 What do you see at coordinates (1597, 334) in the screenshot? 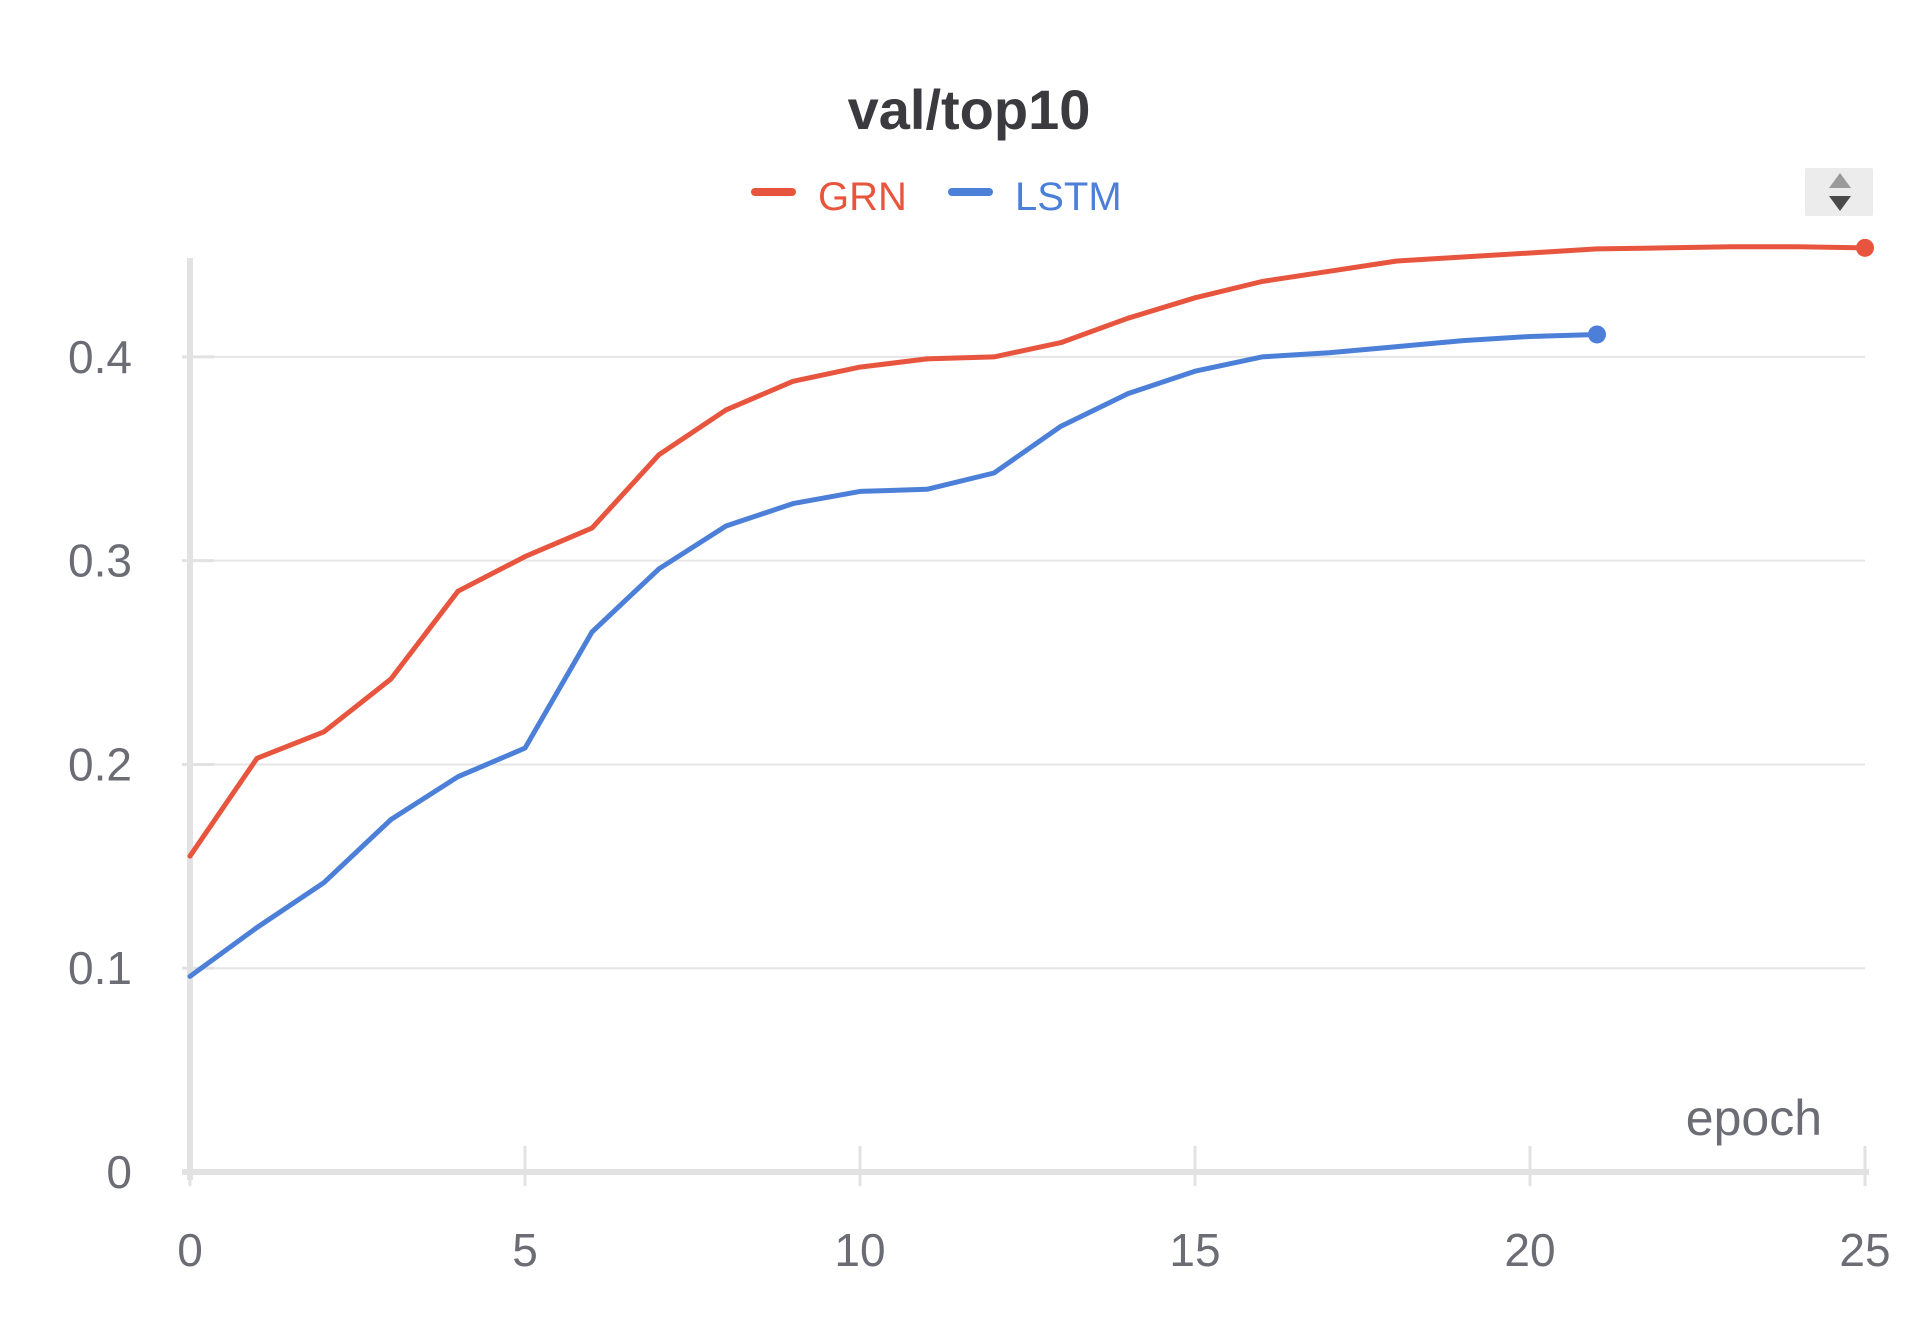
I see `series-end-marker-lstm` at bounding box center [1597, 334].